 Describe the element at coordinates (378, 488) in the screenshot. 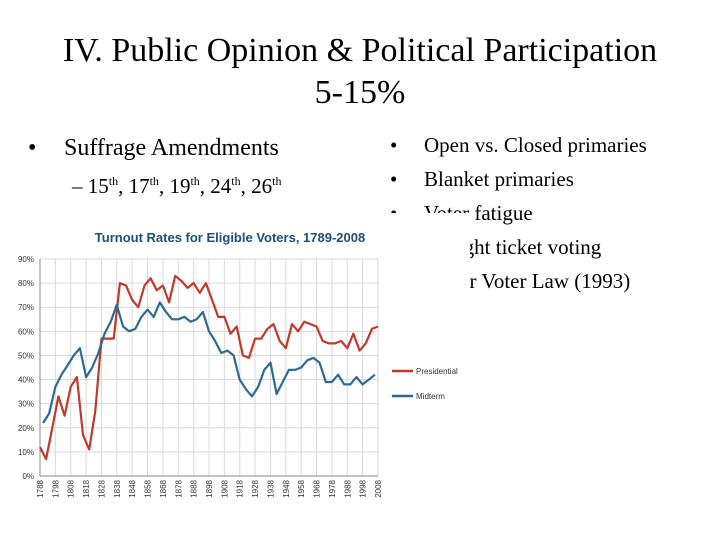

I see `x-tick-label: 2008` at that location.